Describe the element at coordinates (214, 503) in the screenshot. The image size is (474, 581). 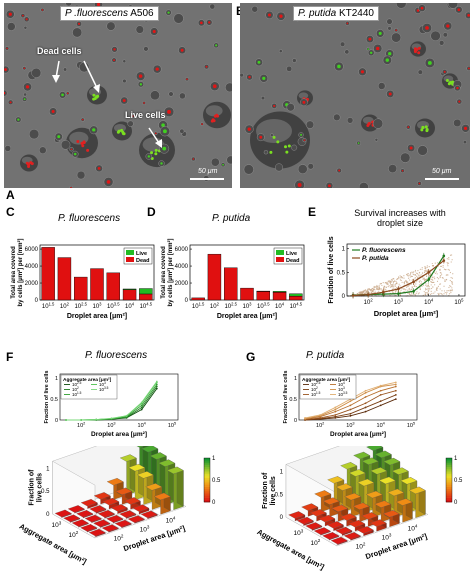
I see `colorbar-tick-label: 0` at that location.